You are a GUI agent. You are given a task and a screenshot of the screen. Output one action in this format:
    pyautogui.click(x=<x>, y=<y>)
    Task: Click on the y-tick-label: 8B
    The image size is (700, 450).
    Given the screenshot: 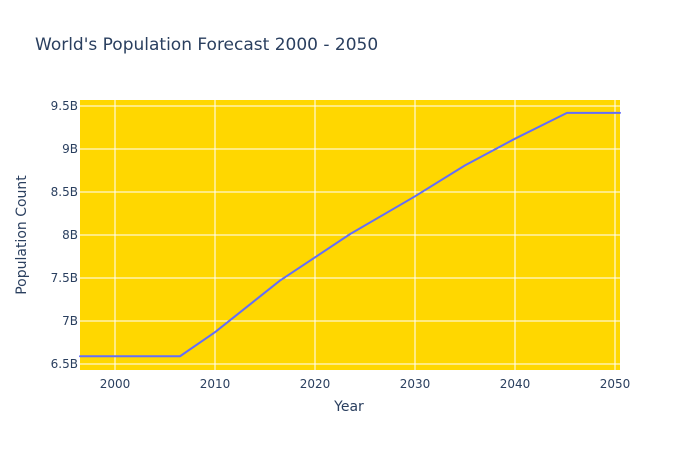 What is the action you would take?
    pyautogui.click(x=70, y=235)
    